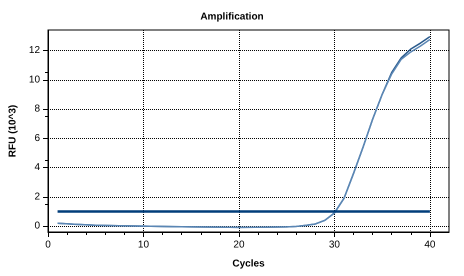  I want to click on chart-title: Amplification, so click(232, 17).